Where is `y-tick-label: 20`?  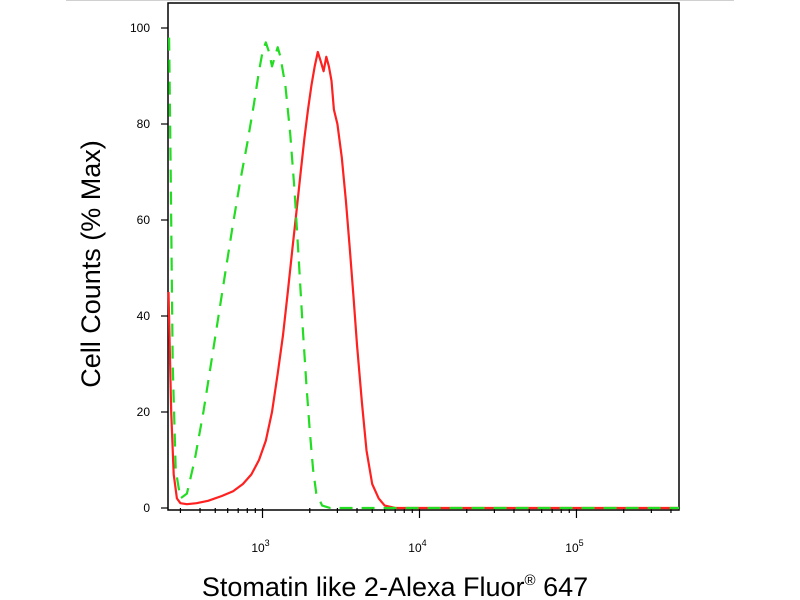
y-tick-label: 20 is located at coordinates (144, 412).